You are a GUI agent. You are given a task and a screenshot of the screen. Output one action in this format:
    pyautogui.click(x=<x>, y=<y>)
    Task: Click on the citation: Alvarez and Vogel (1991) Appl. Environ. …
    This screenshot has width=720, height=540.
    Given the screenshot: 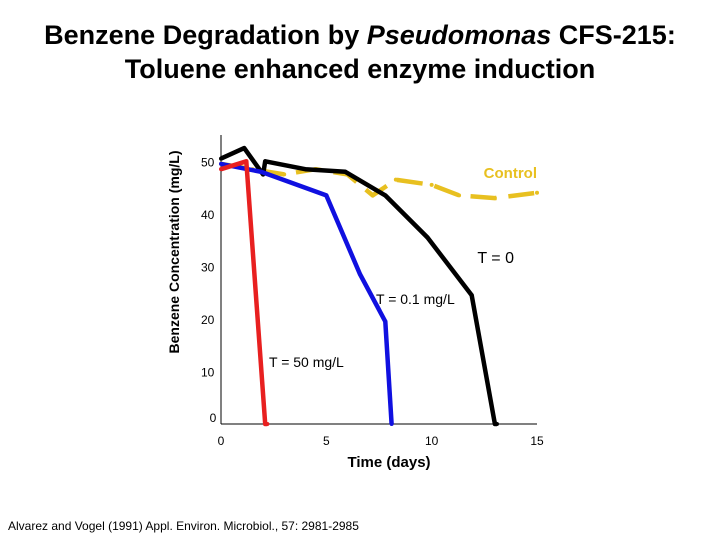 What is the action you would take?
    pyautogui.click(x=183, y=526)
    